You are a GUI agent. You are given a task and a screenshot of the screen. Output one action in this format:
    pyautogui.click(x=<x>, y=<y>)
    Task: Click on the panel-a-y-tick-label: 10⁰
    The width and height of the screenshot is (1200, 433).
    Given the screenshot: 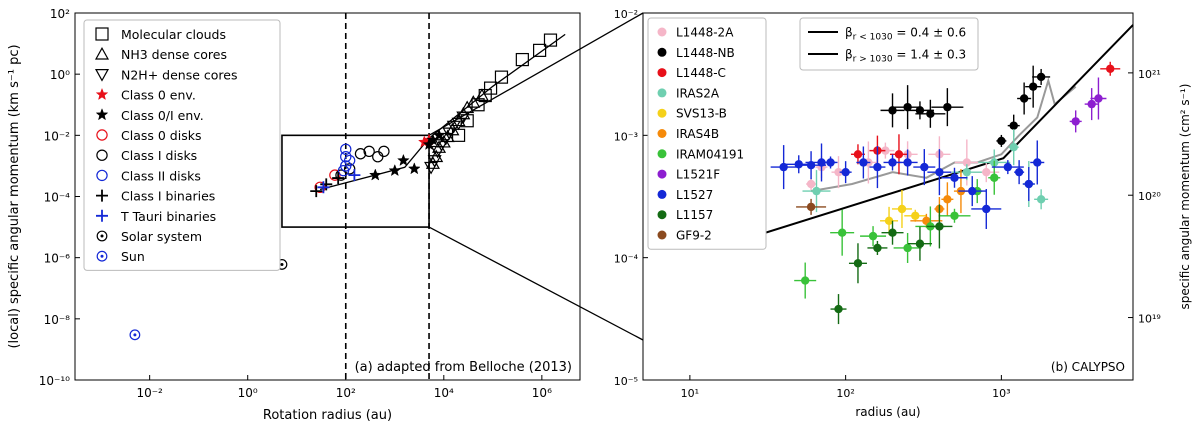 What is the action you would take?
    pyautogui.click(x=60, y=75)
    